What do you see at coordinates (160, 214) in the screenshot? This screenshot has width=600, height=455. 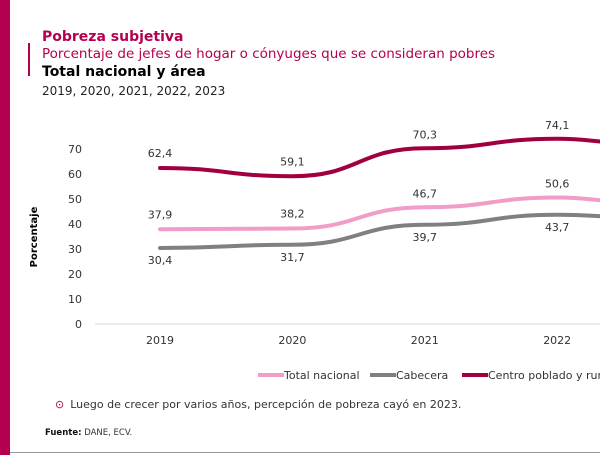 I see `data-label: 37,9` at bounding box center [160, 214].